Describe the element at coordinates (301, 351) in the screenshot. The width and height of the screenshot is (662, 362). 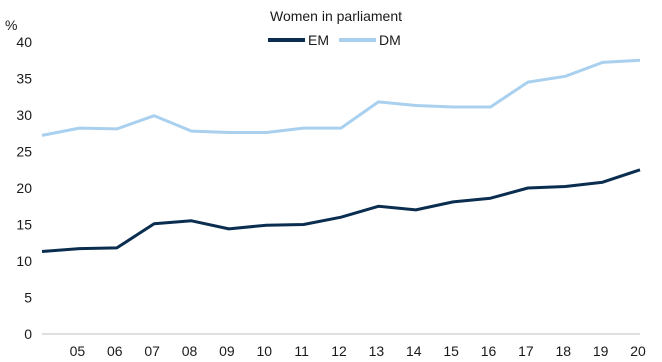
I see `x-tick-label: 11` at that location.